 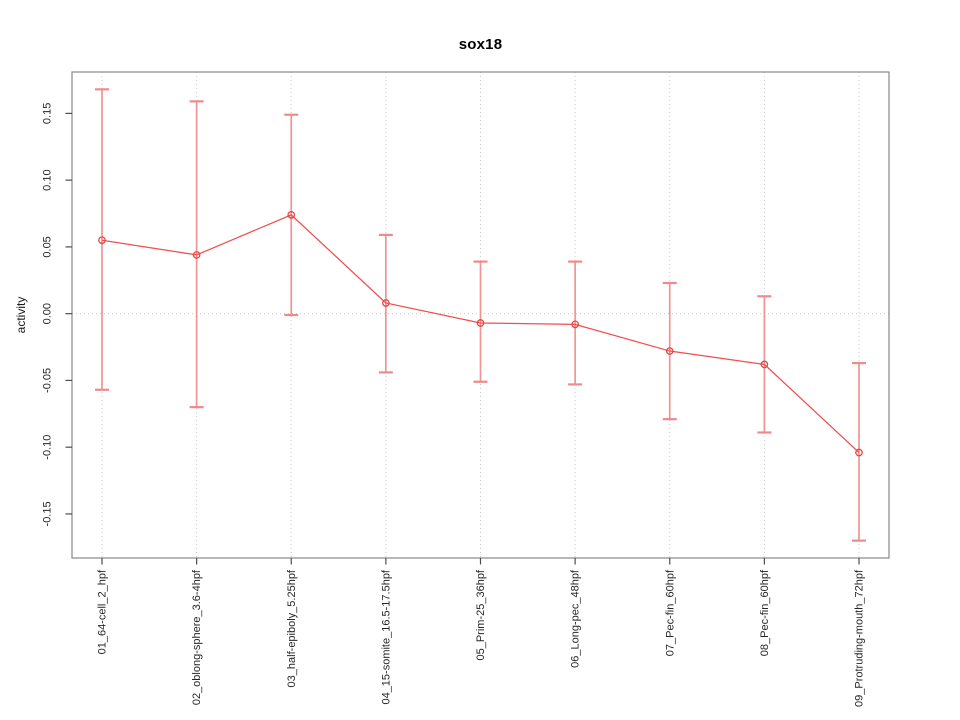 What do you see at coordinates (48, 380) in the screenshot?
I see `y-tick-label: -0.05` at bounding box center [48, 380].